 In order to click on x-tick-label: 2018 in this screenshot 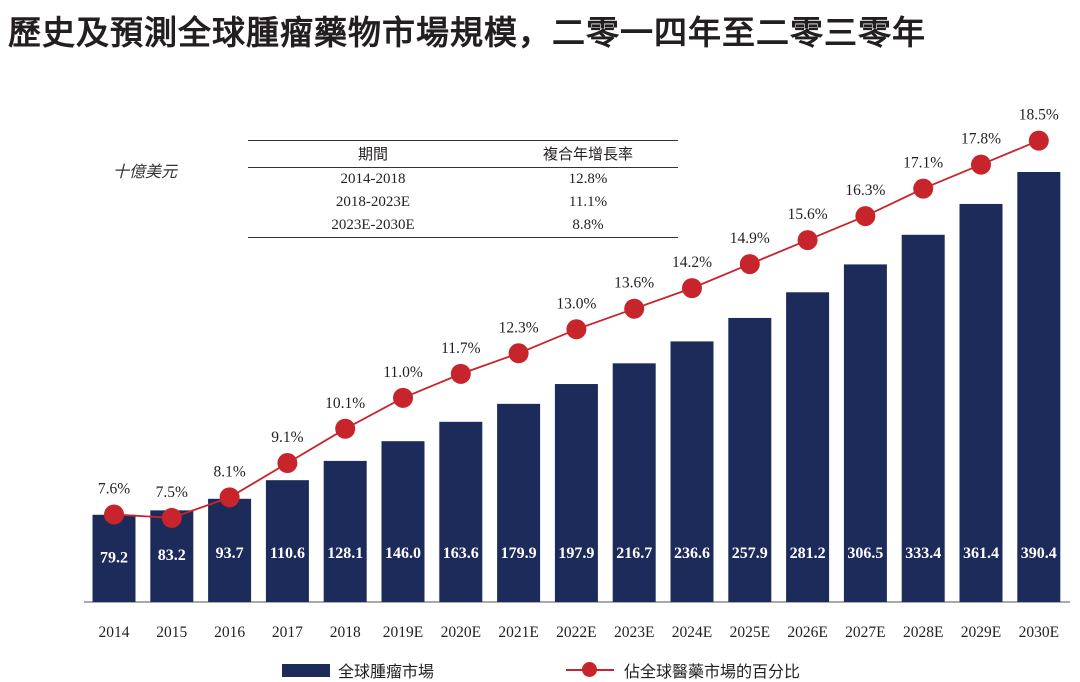, I will do `click(345, 632)`.